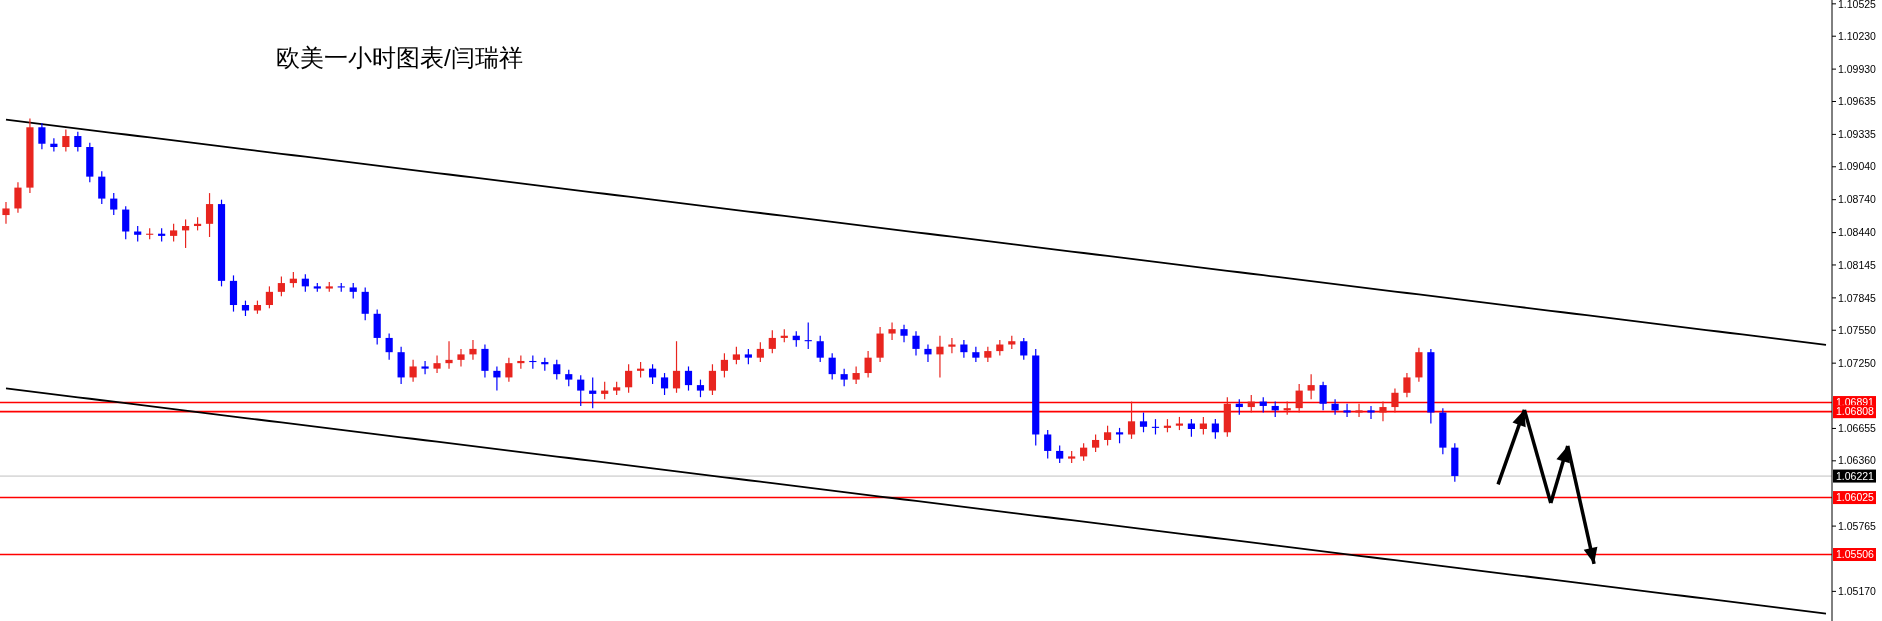 The width and height of the screenshot is (1882, 621). Describe the element at coordinates (1857, 525) in the screenshot. I see `y-tick-label: 1.05765` at that location.